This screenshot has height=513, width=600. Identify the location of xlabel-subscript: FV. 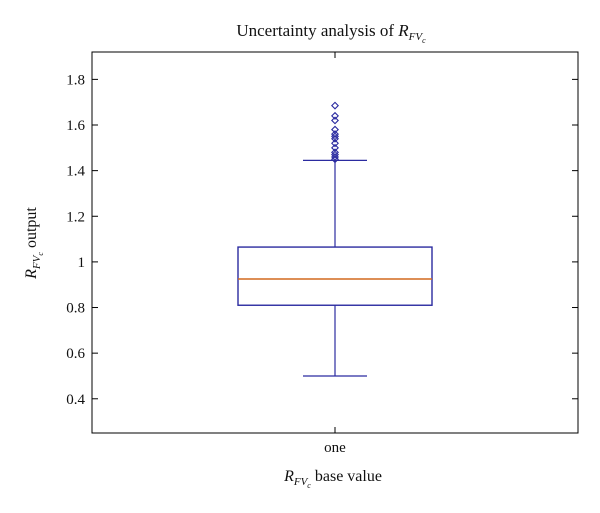
(301, 482).